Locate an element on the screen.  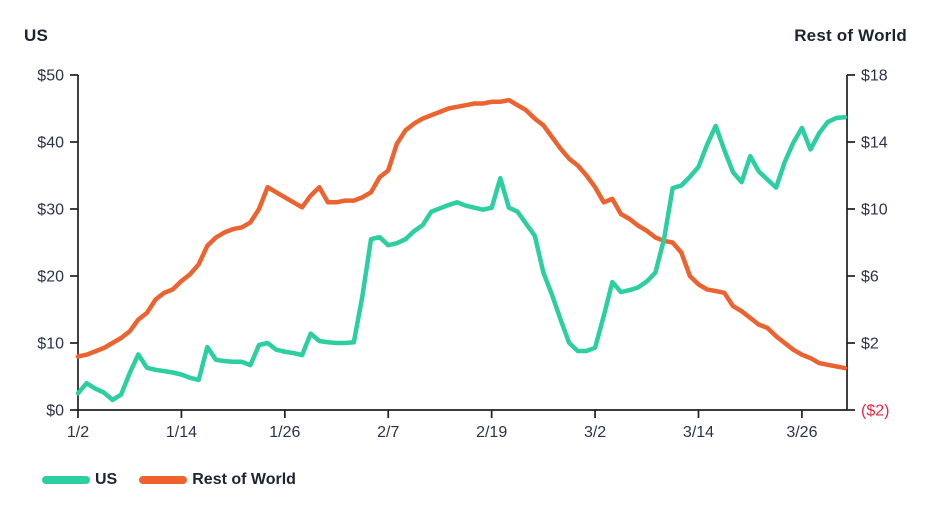
right-axis-tick-label: $10 is located at coordinates (874, 210).